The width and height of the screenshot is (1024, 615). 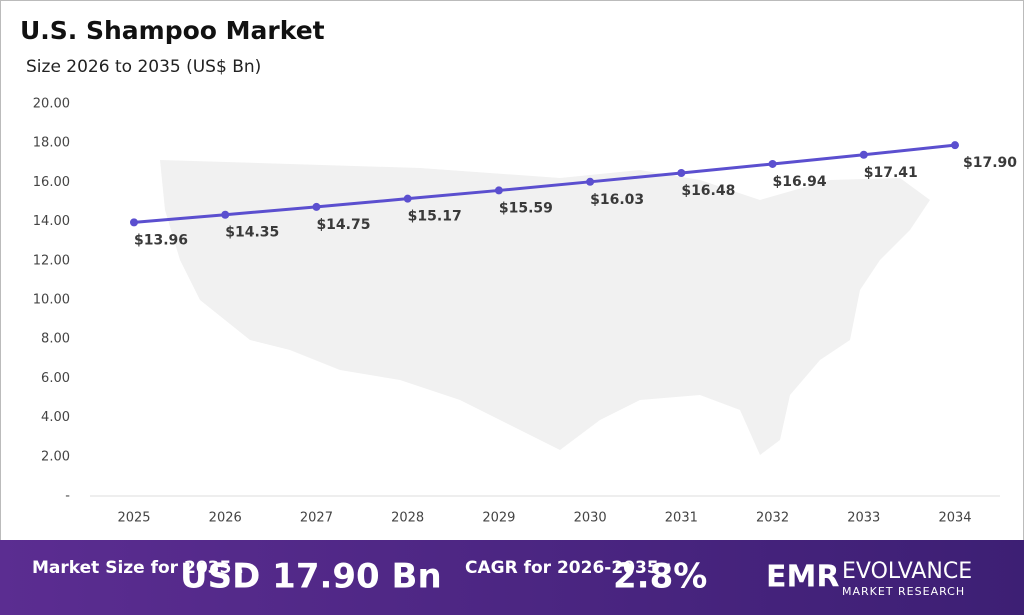 I want to click on logo: EMR, so click(x=802, y=577).